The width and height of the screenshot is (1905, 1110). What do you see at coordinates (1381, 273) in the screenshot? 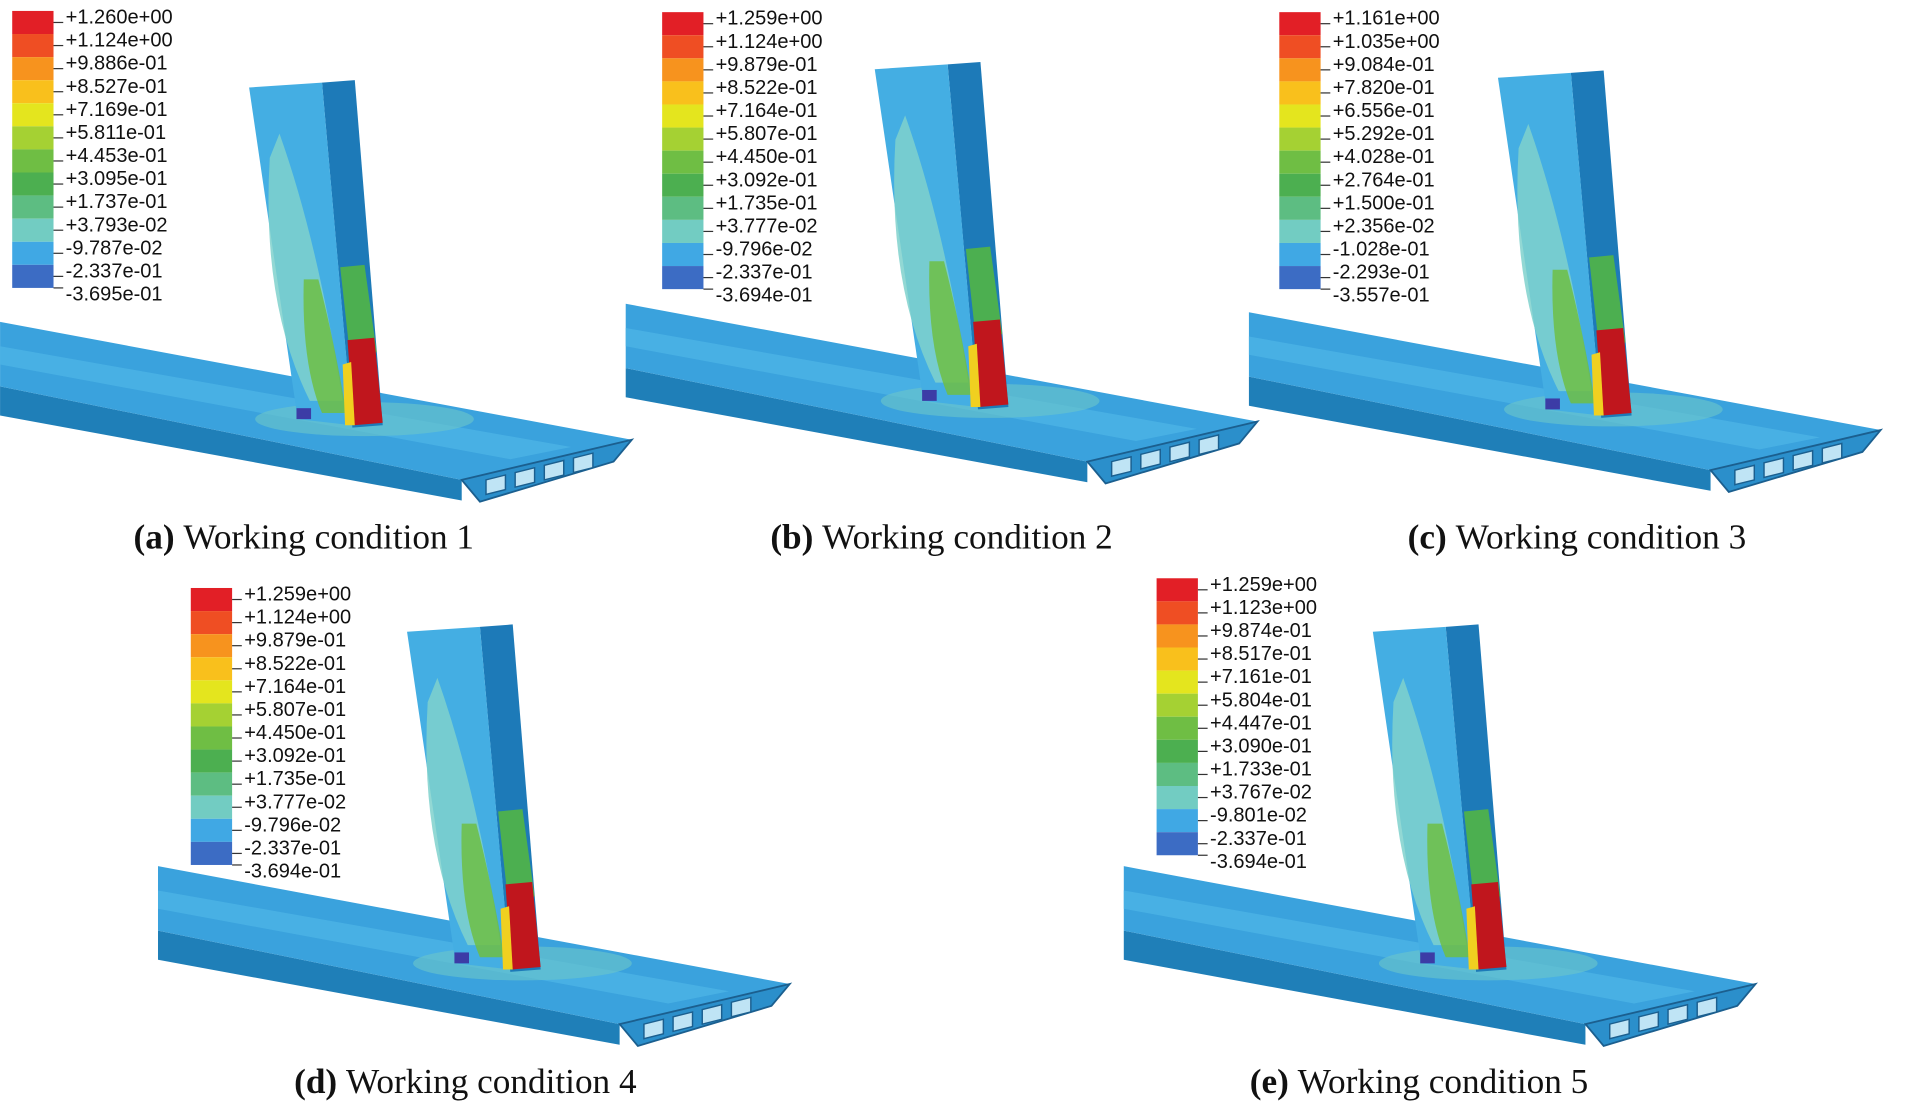
I see `legend-label: -2.293e-01` at bounding box center [1381, 273].